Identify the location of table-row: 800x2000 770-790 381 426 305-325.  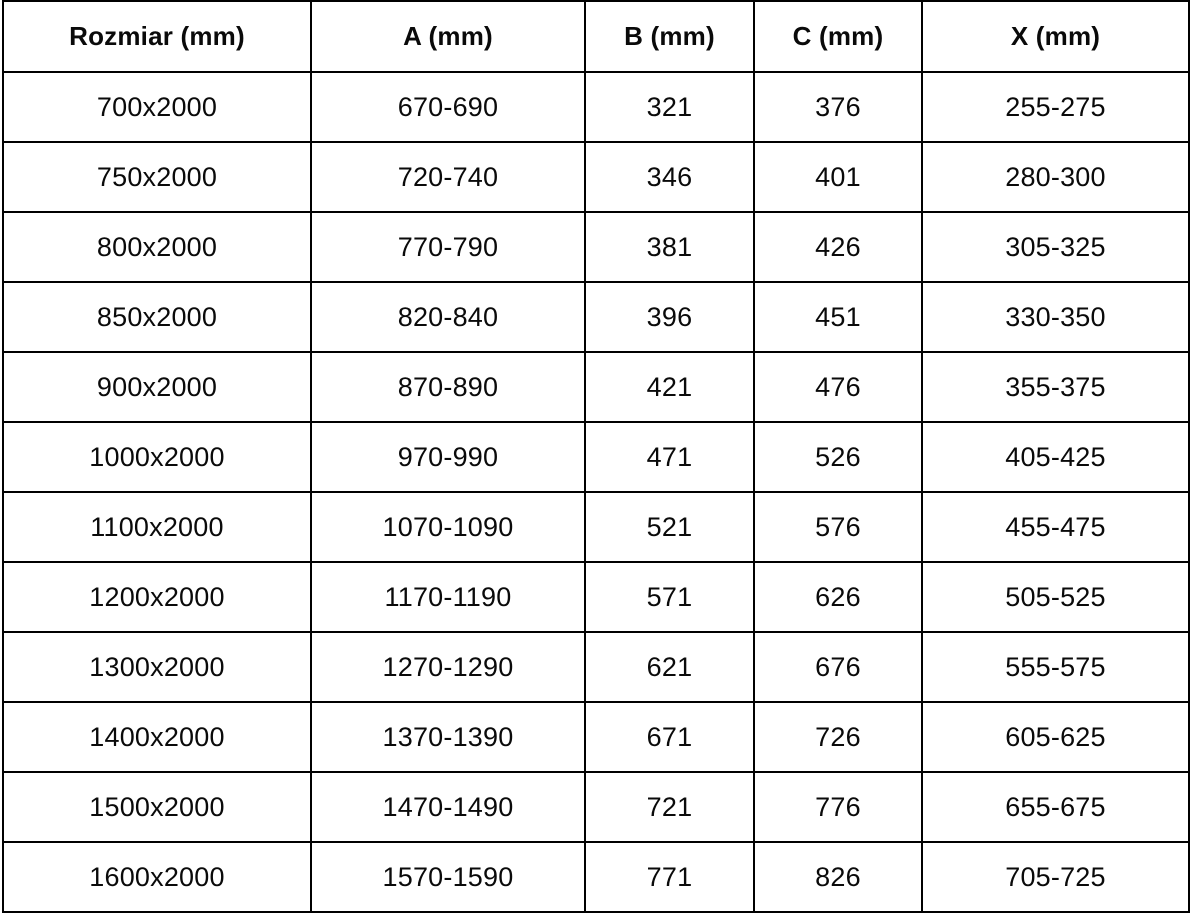
(596, 247).